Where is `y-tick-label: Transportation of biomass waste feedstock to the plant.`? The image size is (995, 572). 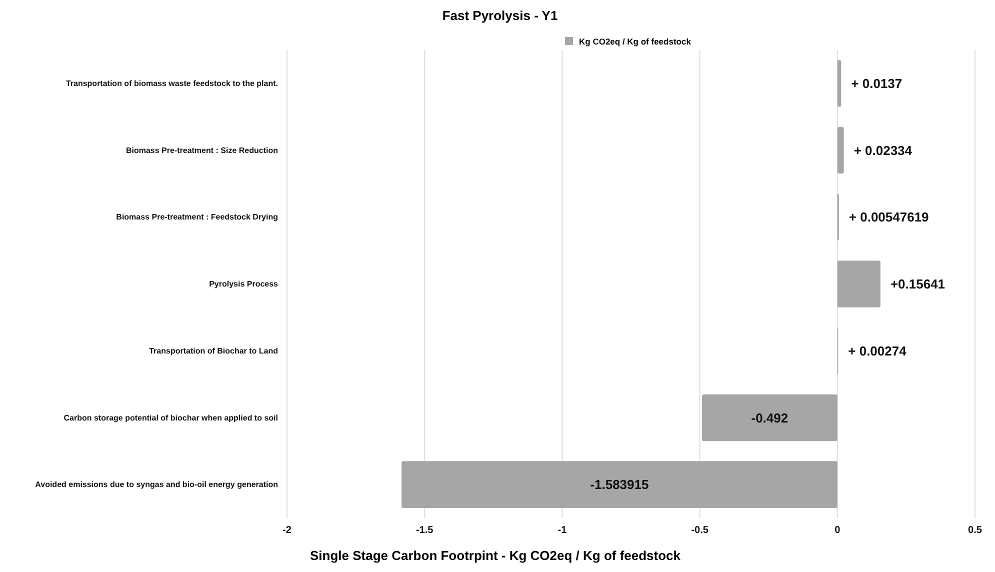
y-tick-label: Transportation of biomass waste feedstock to the plant. is located at coordinates (172, 83).